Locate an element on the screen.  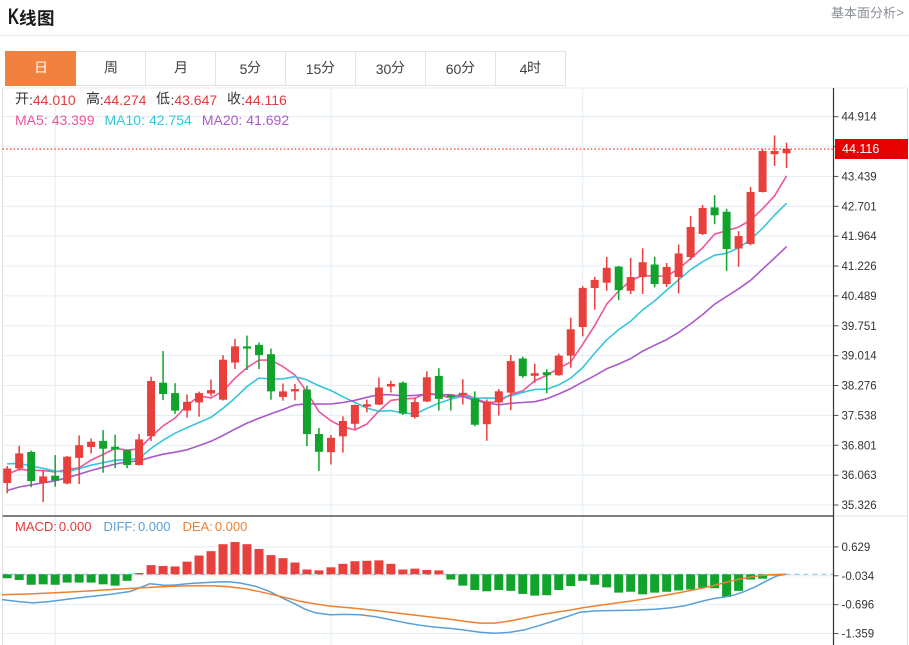
cjk-glyph-本 is located at coordinates (850, 12).